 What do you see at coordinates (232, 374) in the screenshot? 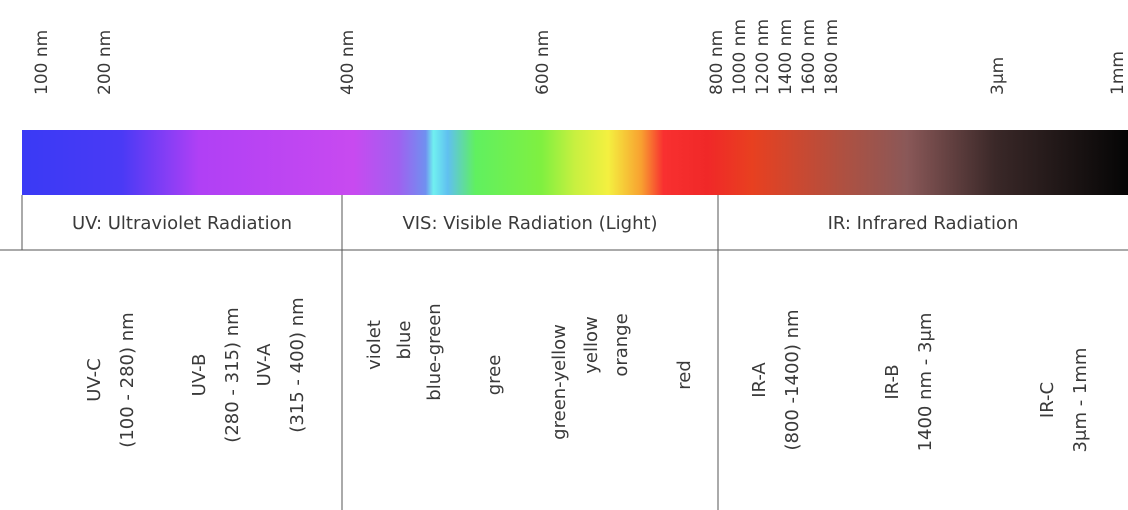
I see `band-label: (280 - 315) nm` at bounding box center [232, 374].